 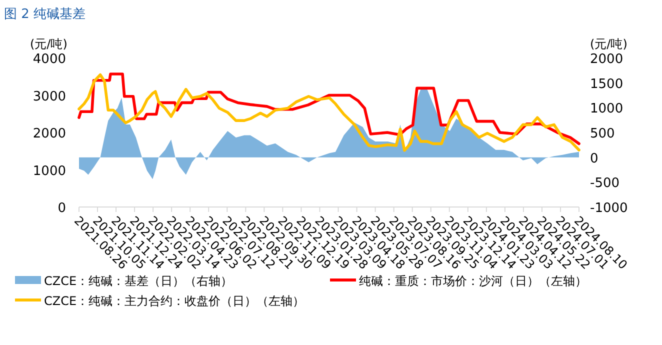 I want to click on y-tick-label: 3000, so click(x=49, y=96).